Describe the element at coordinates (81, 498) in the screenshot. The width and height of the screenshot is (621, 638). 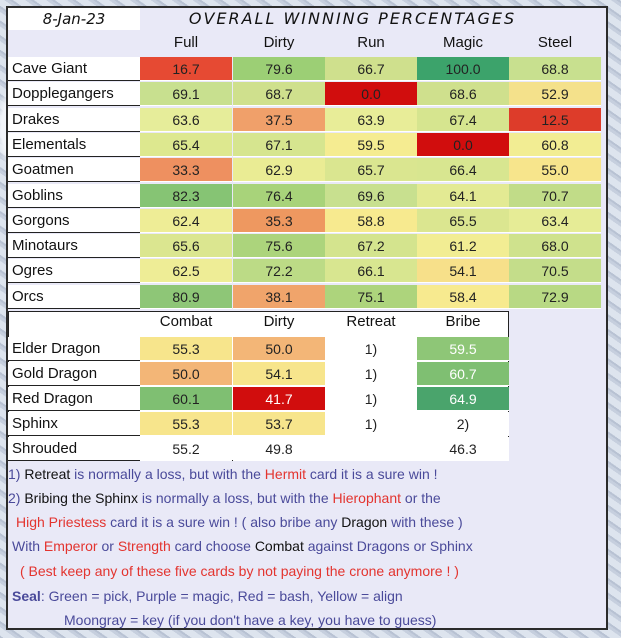
I see `note-keyword: Bribing the Sphinx` at that location.